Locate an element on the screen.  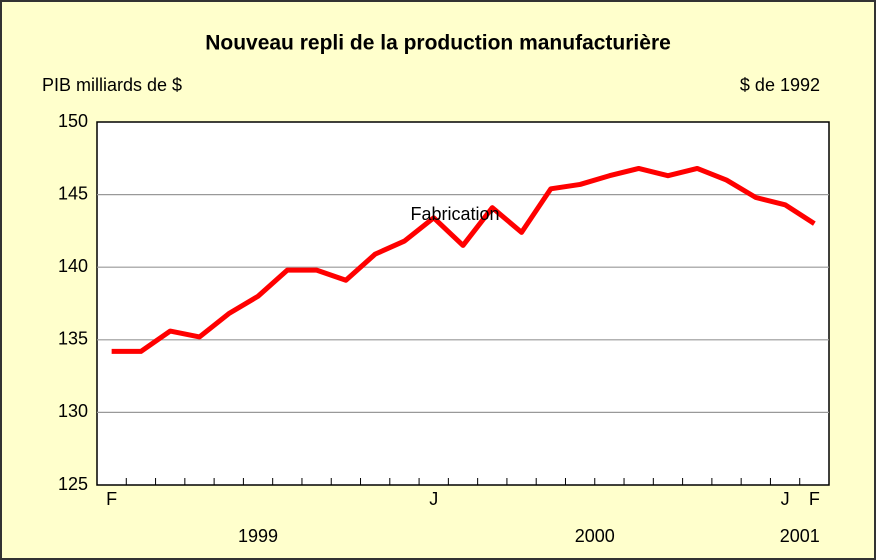
x-group-label: 2001 is located at coordinates (800, 536).